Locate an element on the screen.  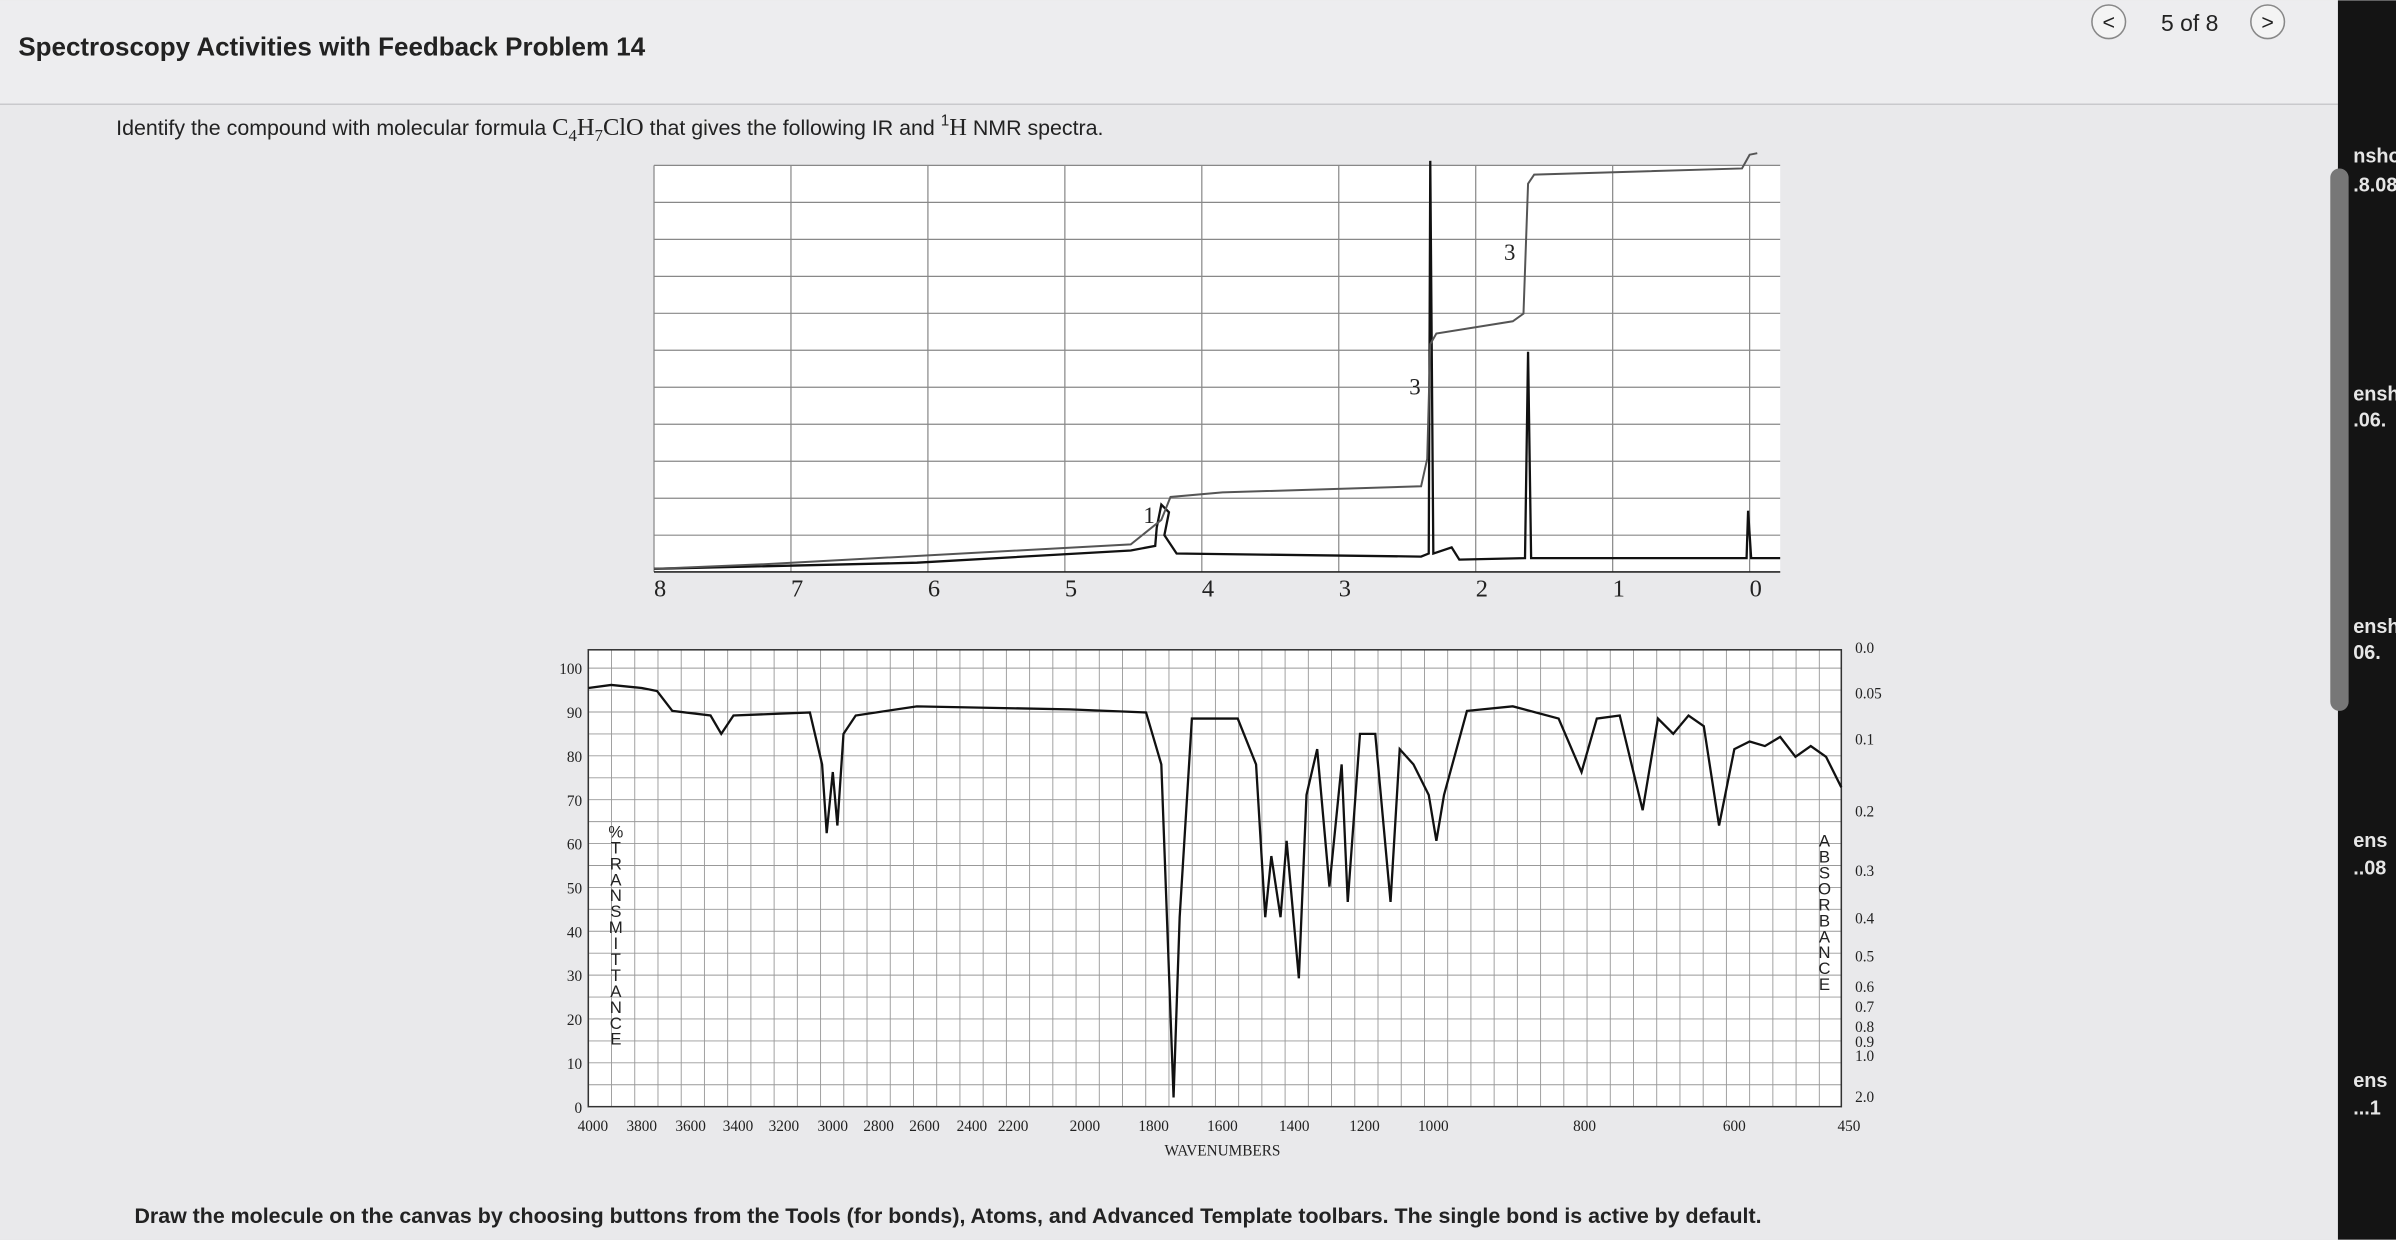
nucleus-mass: 1 is located at coordinates (945, 121).